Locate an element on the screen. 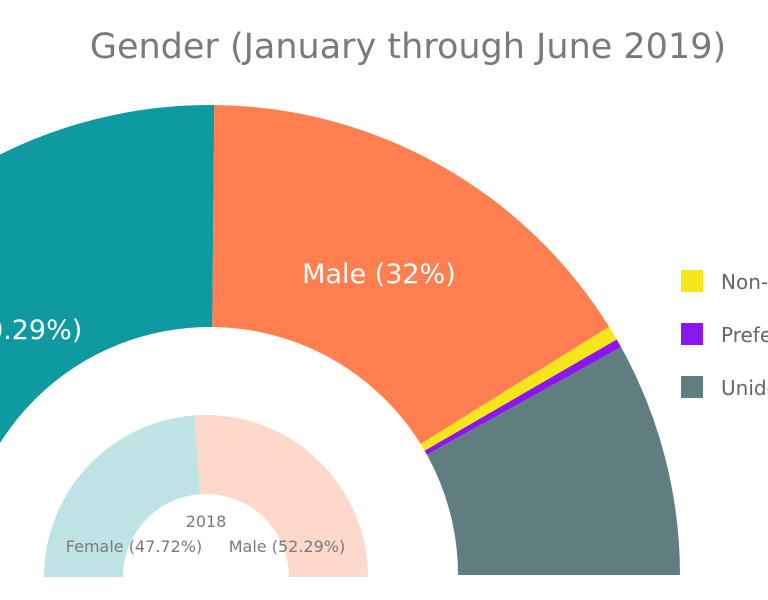 Image resolution: width=768 pixels, height=600 pixels. inner-donut-2018 is located at coordinates (206, 496).